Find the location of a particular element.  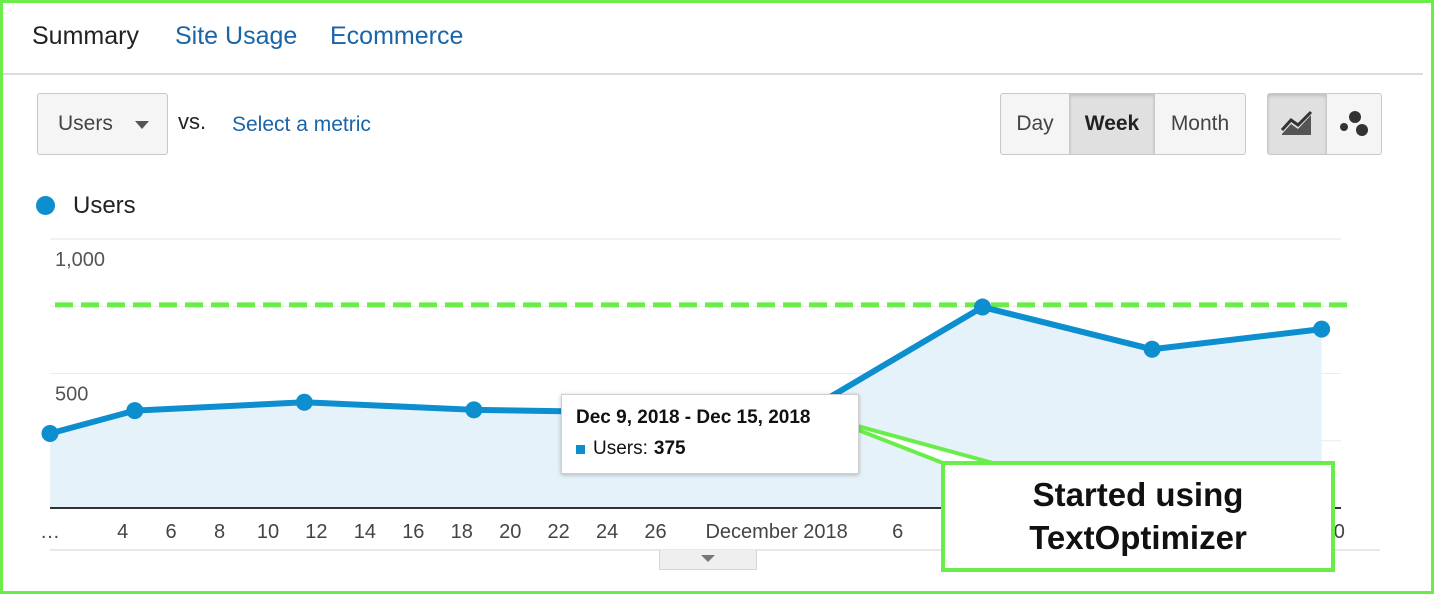

x-tick-label: 12 is located at coordinates (316, 532).